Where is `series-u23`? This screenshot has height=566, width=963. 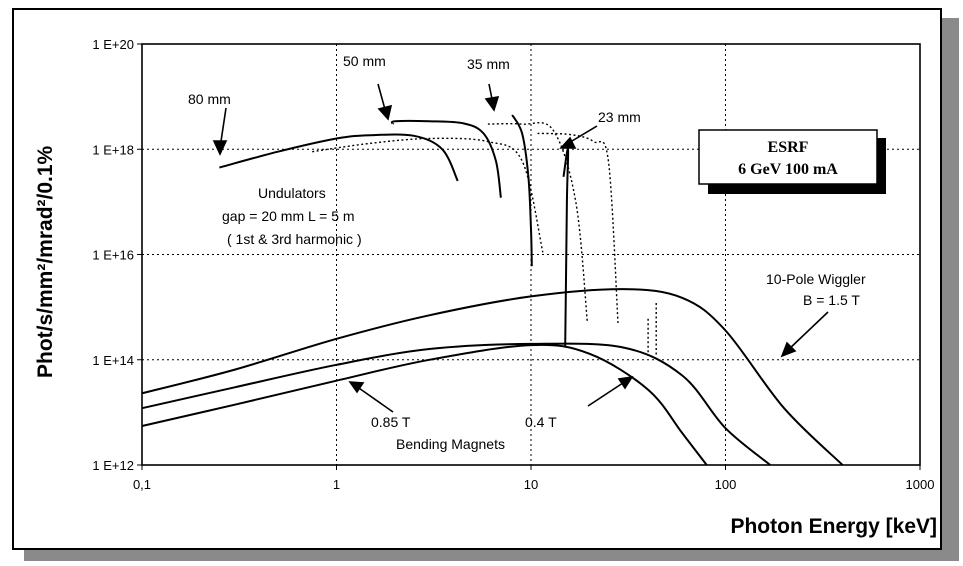 series-u23 is located at coordinates (566, 247).